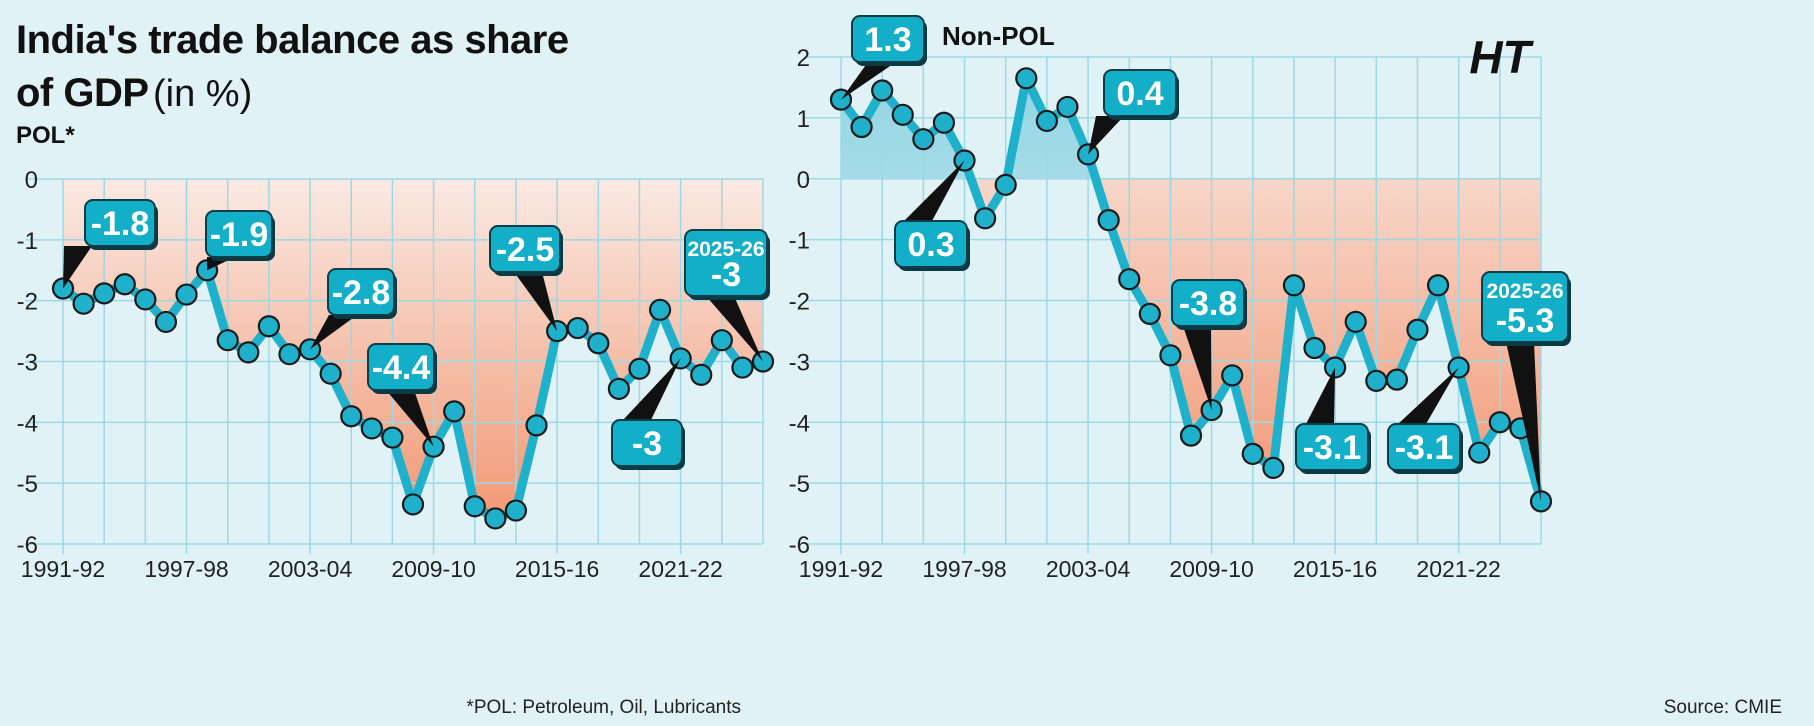  What do you see at coordinates (27, 241) in the screenshot?
I see `y-tick-label: -1` at bounding box center [27, 241].